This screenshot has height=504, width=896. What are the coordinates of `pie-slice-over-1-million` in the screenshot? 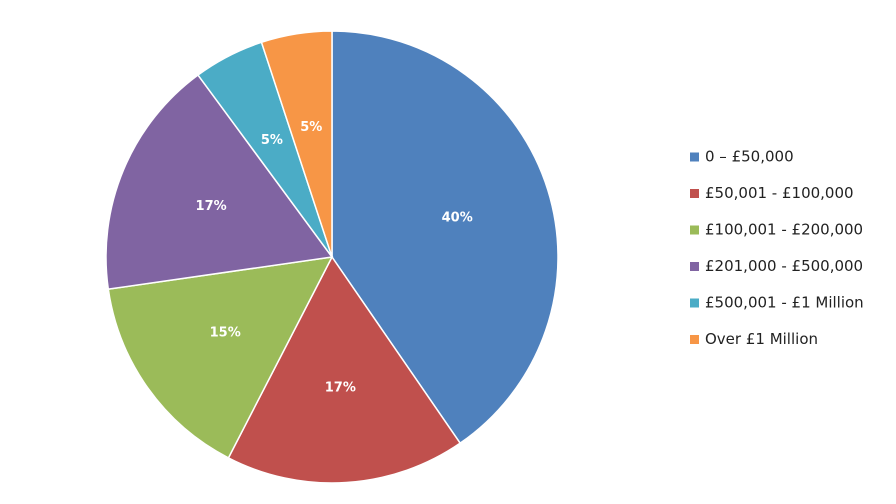 It's located at (296, 144).